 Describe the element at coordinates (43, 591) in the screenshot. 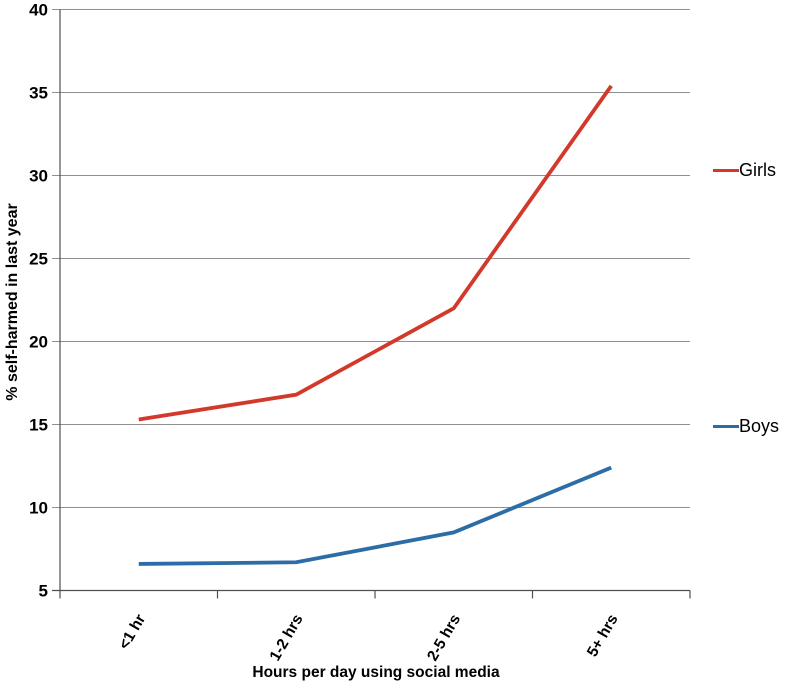

I see `y-tick-label: 5` at that location.